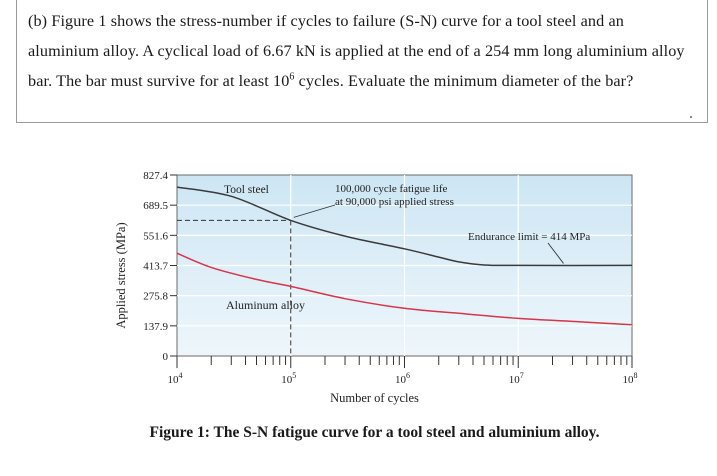 The height and width of the screenshot is (476, 717). I want to click on x-tick-label: 10⁶, so click(402, 378).